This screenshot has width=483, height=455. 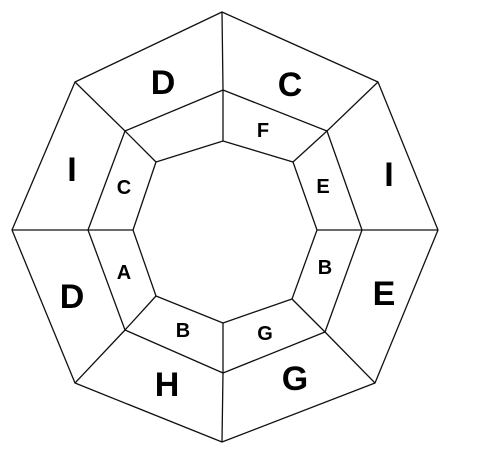 I want to click on spoke-bottom, so click(x=222, y=407).